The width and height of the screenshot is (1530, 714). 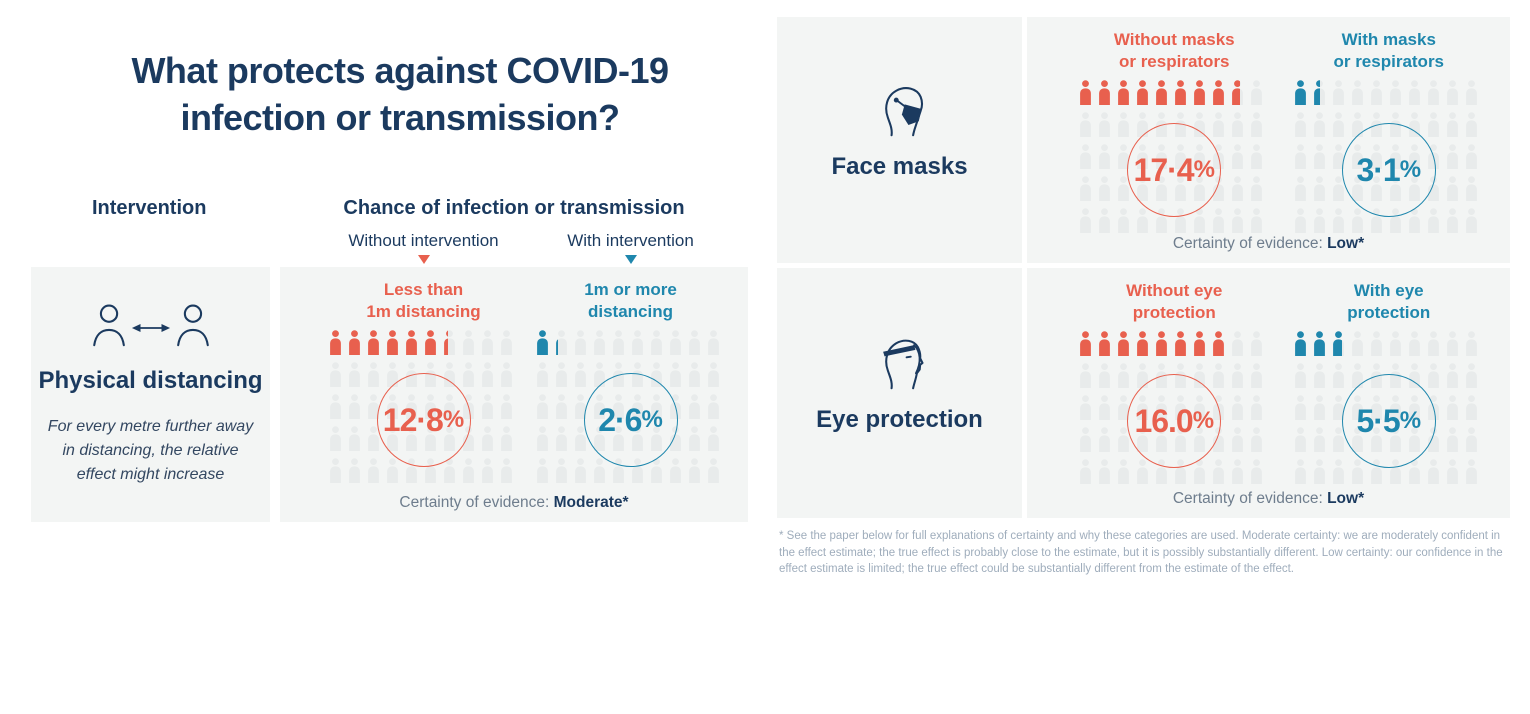 I want to click on distancing-with-heading: 1m or more distancing, so click(x=630, y=300).